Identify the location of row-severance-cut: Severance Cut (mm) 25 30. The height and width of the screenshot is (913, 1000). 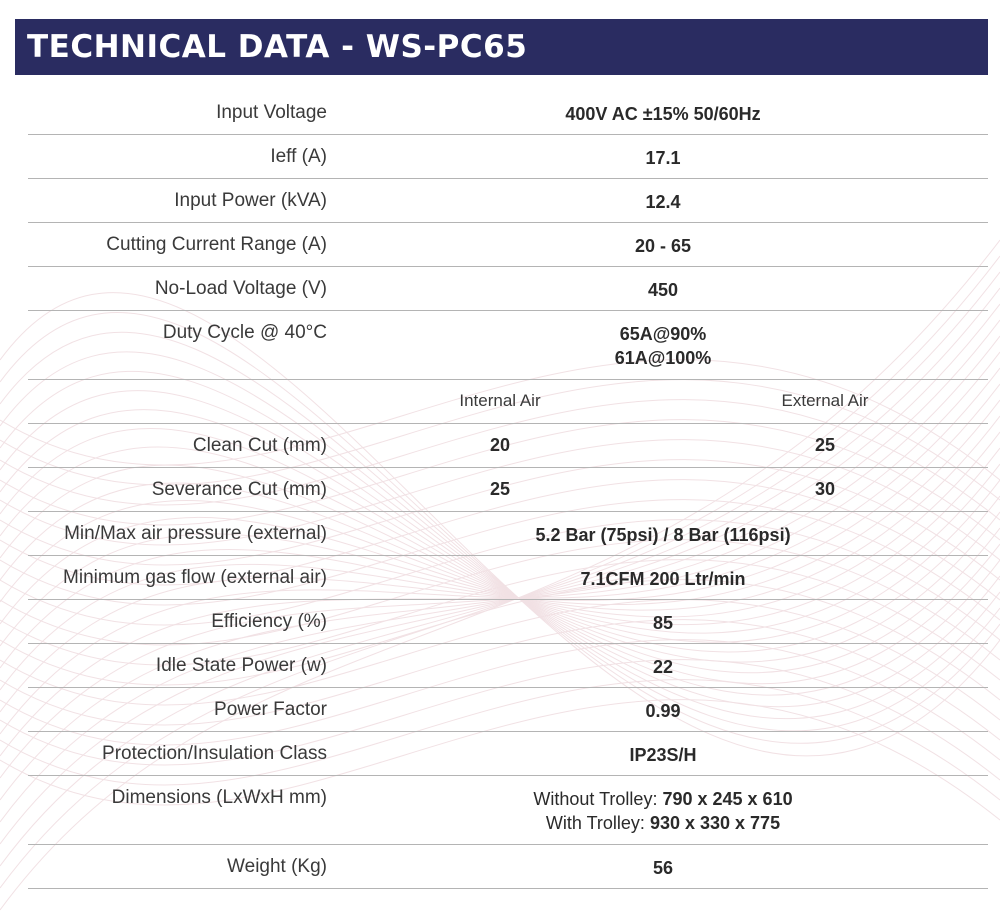
(508, 490).